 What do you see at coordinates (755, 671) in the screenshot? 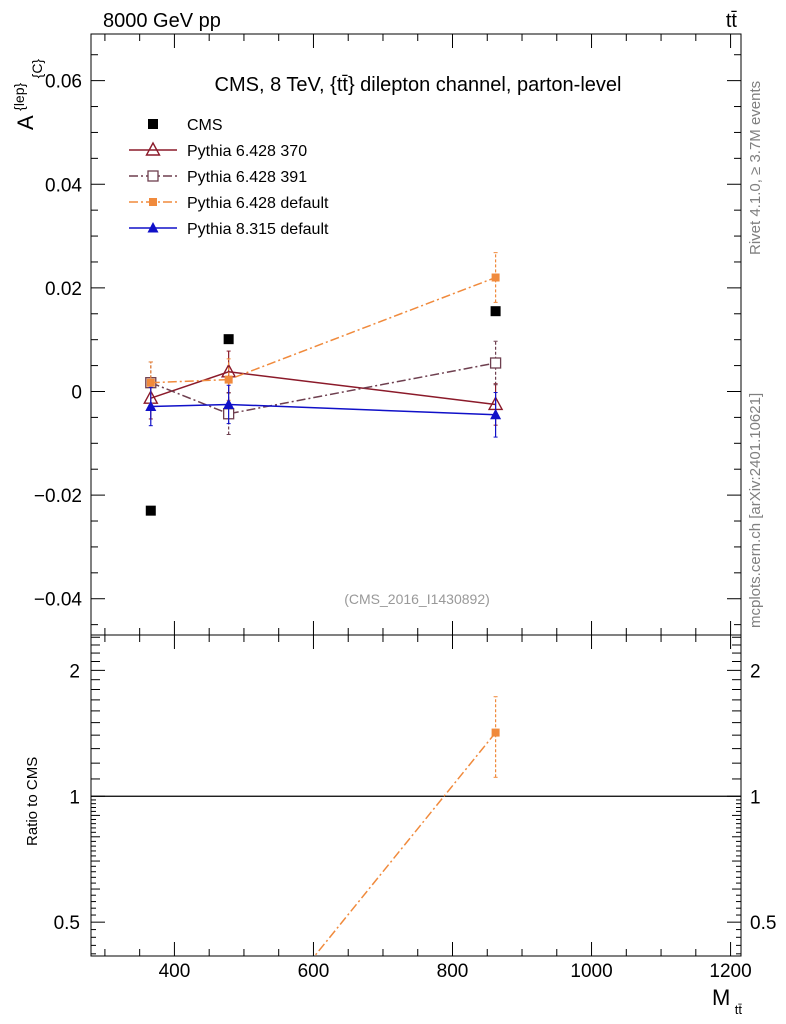
I see `ratio-y-tick-label-right: 2` at bounding box center [755, 671].